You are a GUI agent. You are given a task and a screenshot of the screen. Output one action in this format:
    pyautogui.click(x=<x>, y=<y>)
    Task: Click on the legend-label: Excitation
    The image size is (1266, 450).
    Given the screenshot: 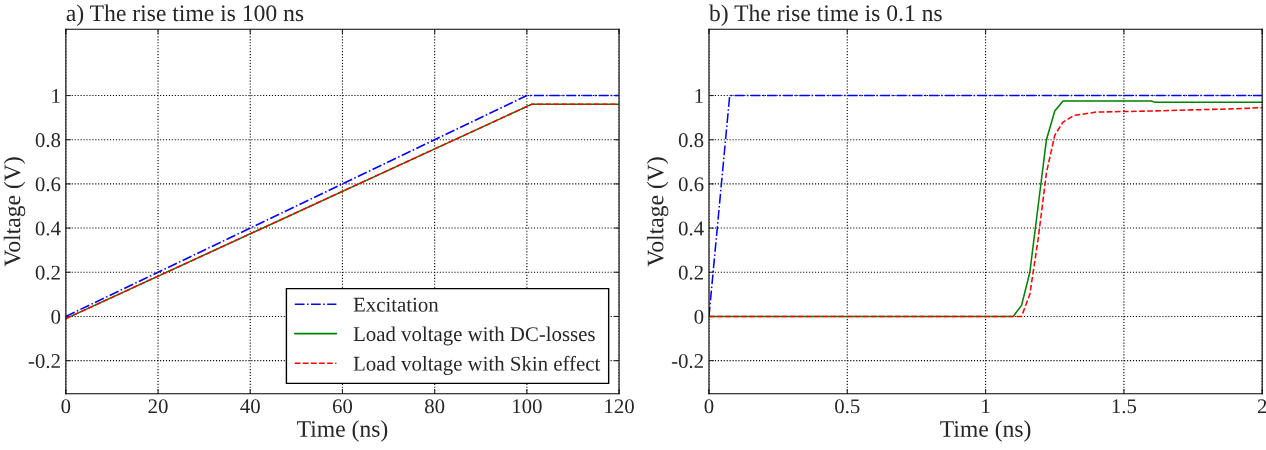 What is the action you would take?
    pyautogui.click(x=396, y=304)
    